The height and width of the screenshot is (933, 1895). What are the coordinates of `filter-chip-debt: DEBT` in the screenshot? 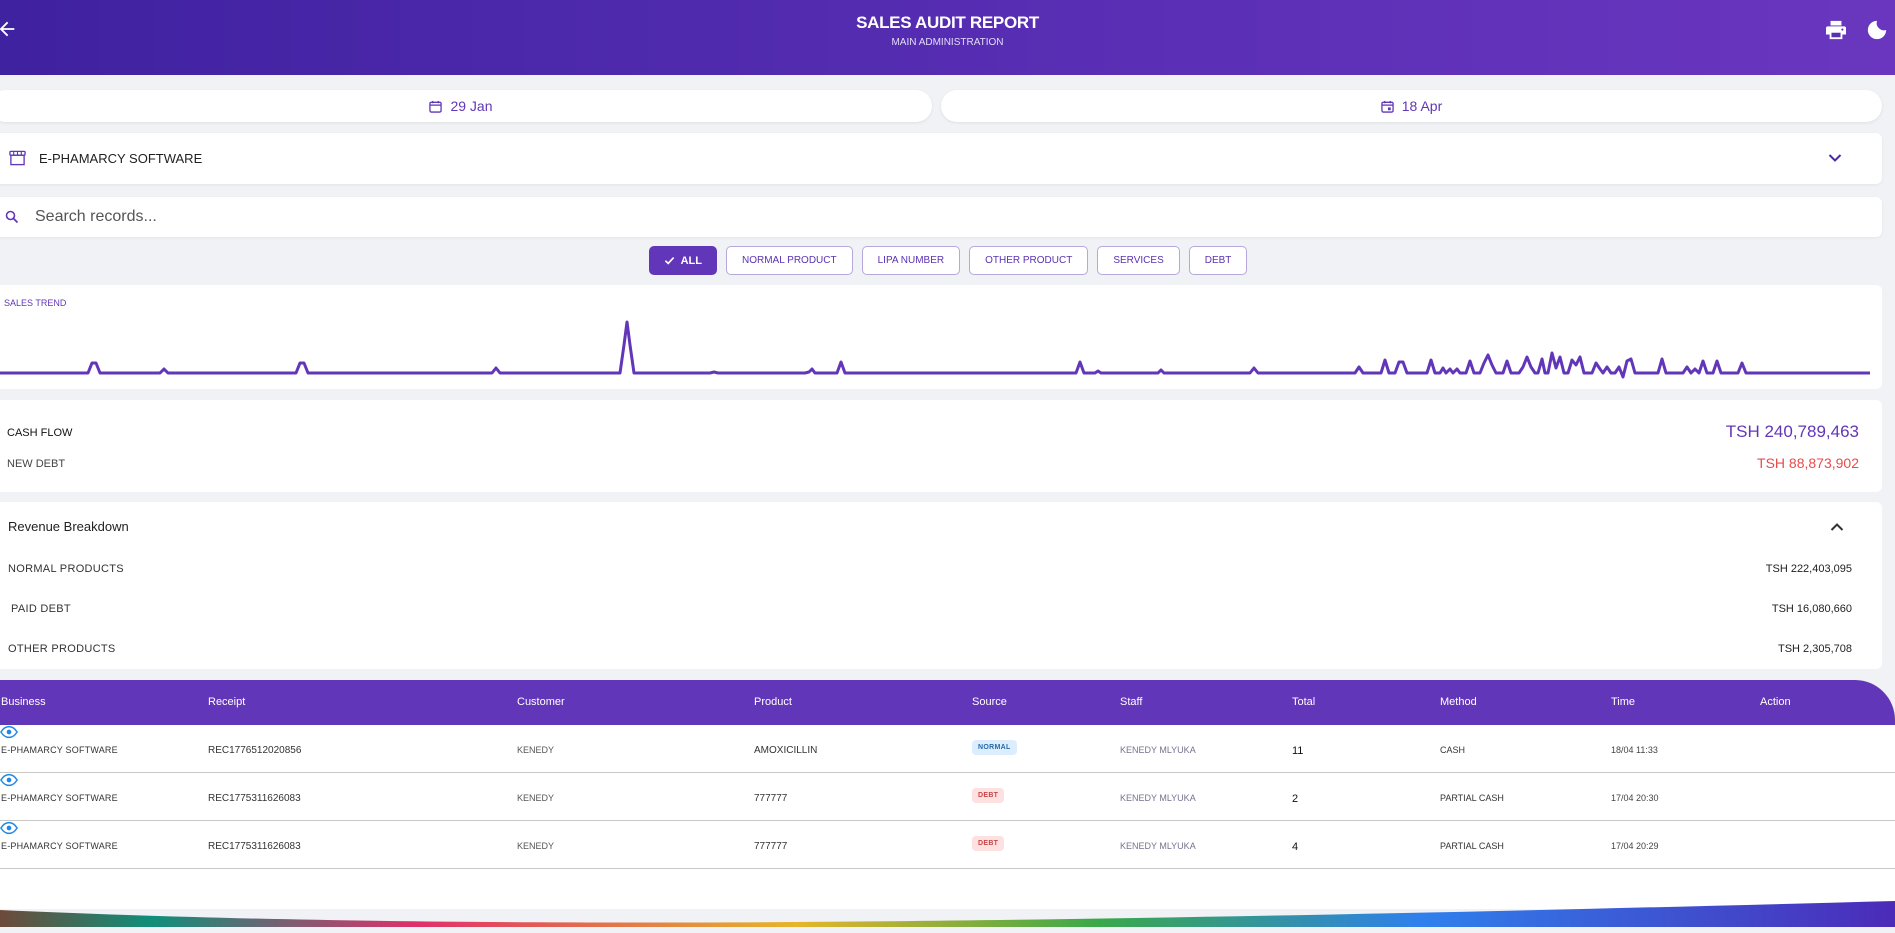 It's located at (1218, 260).